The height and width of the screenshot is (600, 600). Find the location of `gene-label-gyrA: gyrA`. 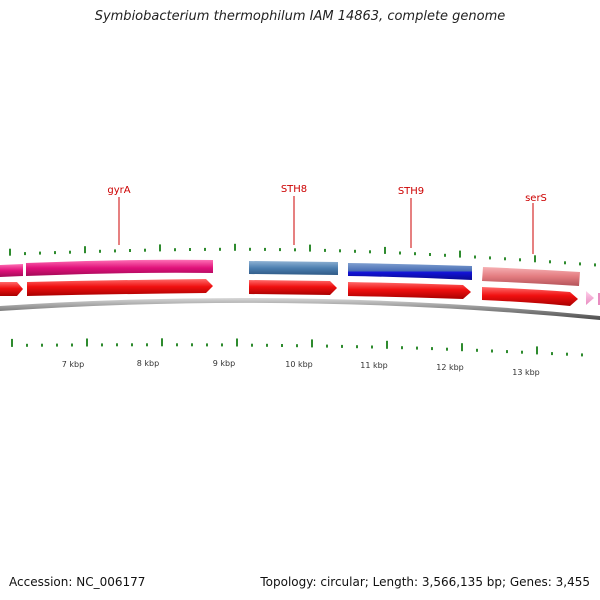

gene-label-gyrA: gyrA is located at coordinates (118, 190).